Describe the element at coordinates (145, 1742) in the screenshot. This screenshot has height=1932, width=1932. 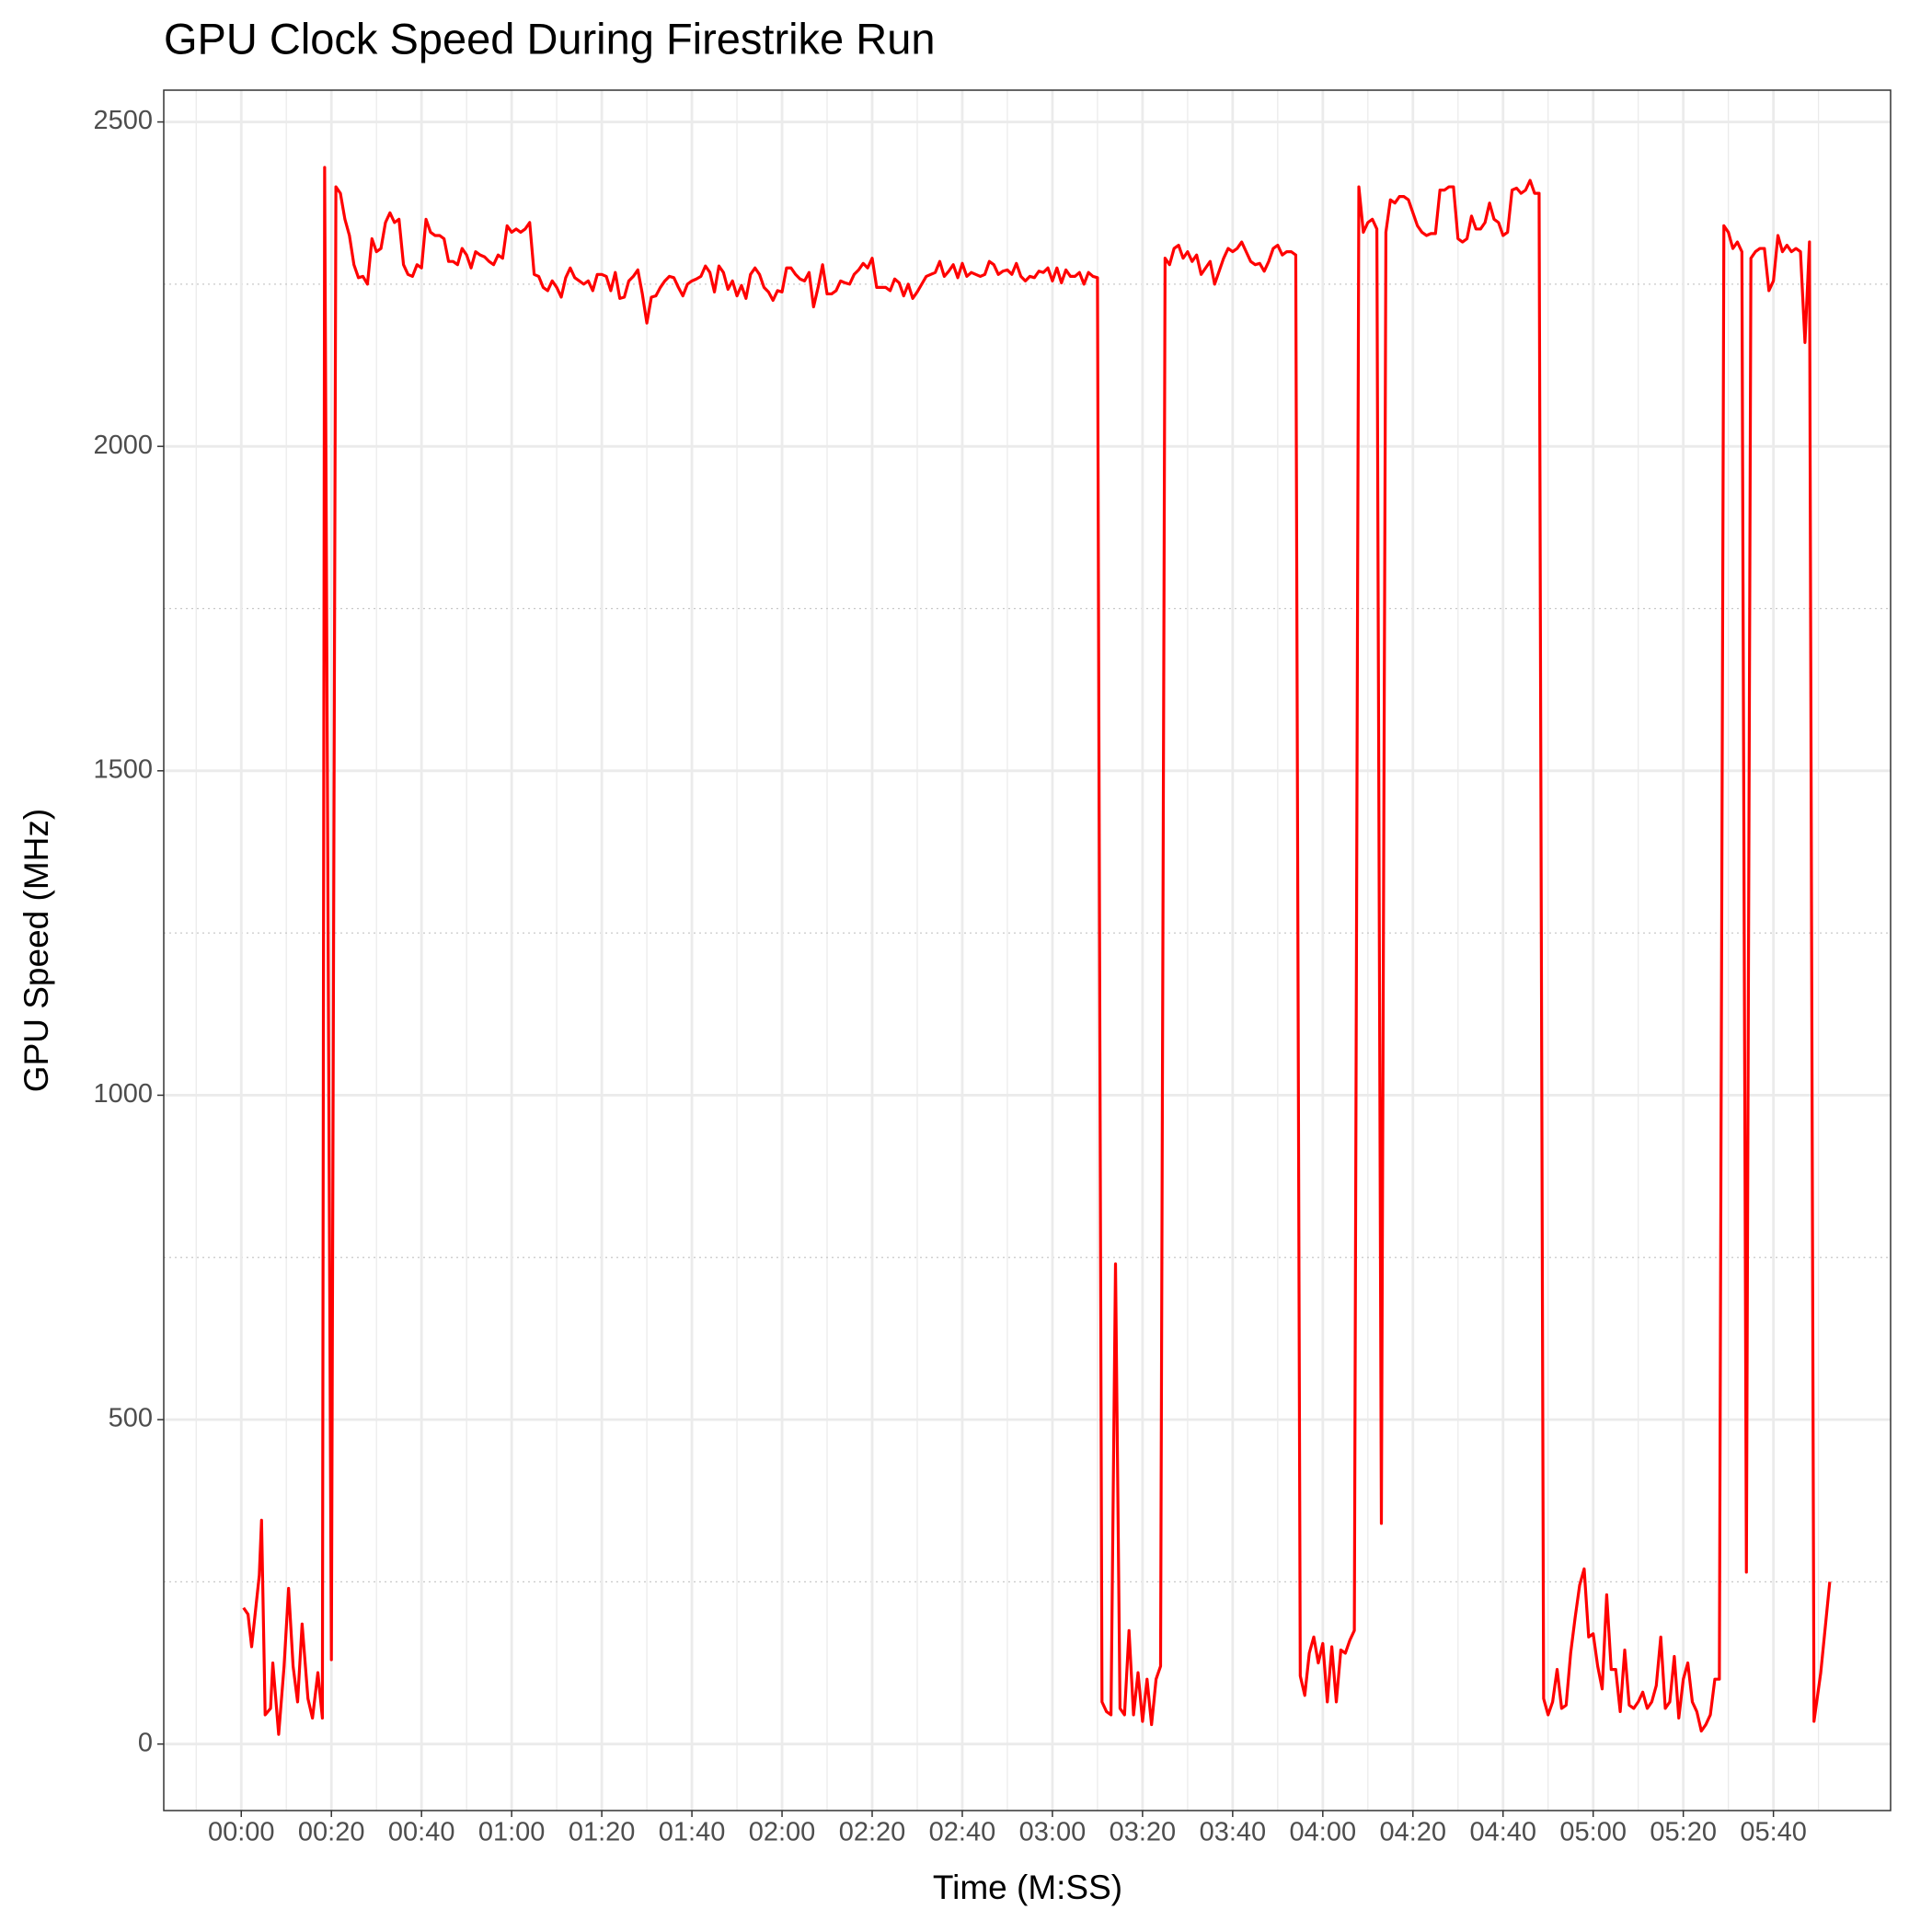
I see `y-tick-label: 0` at that location.